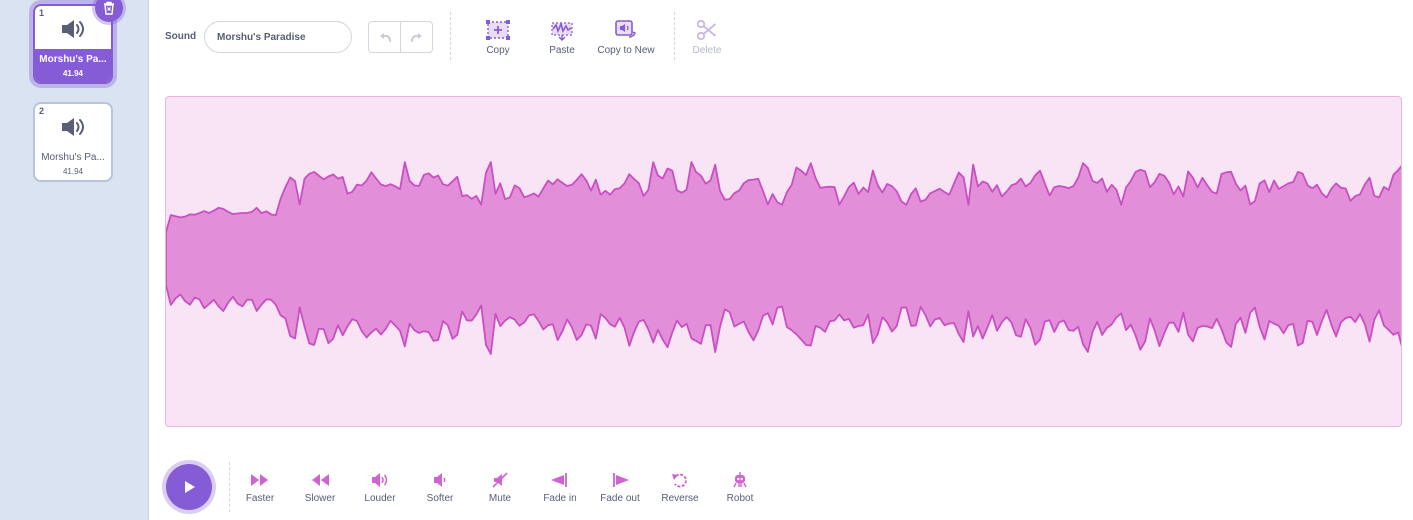 The width and height of the screenshot is (1413, 520). What do you see at coordinates (740, 480) in the screenshot?
I see `robot-icon` at bounding box center [740, 480].